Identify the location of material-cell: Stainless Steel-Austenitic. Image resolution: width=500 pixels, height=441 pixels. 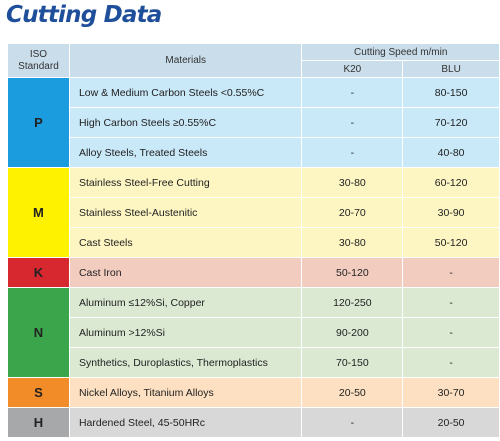
(185, 212).